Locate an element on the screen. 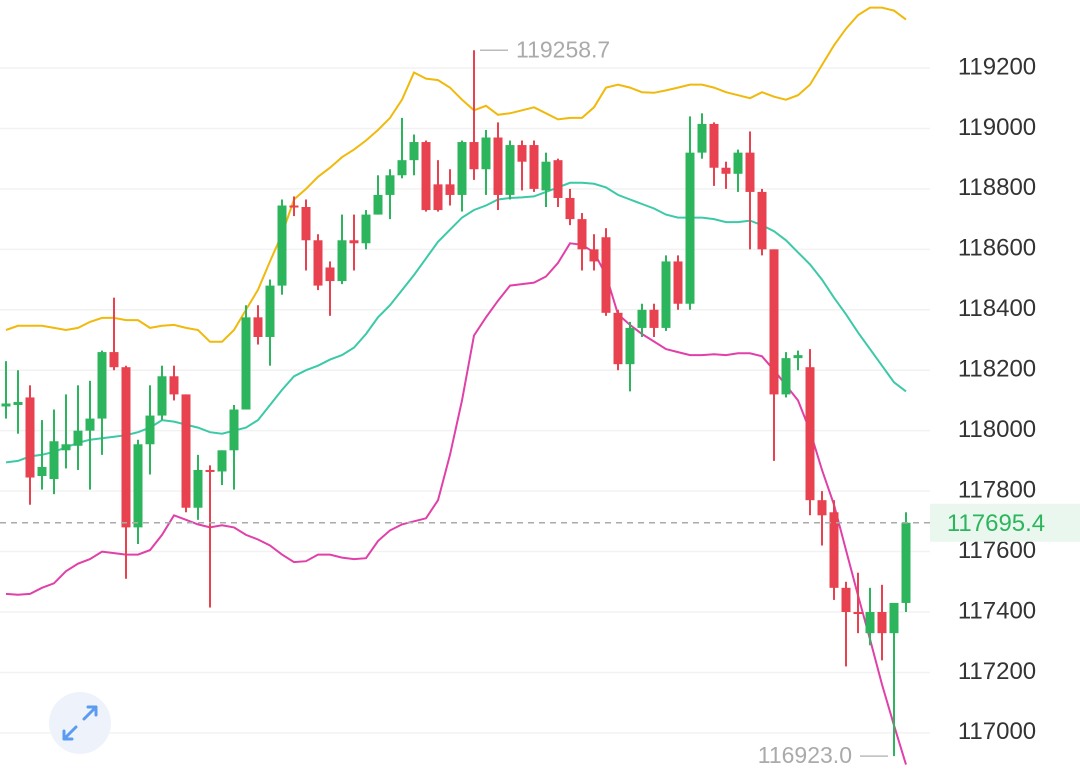 This screenshot has width=1080, height=774. y-tick-label: 118800 is located at coordinates (997, 187).